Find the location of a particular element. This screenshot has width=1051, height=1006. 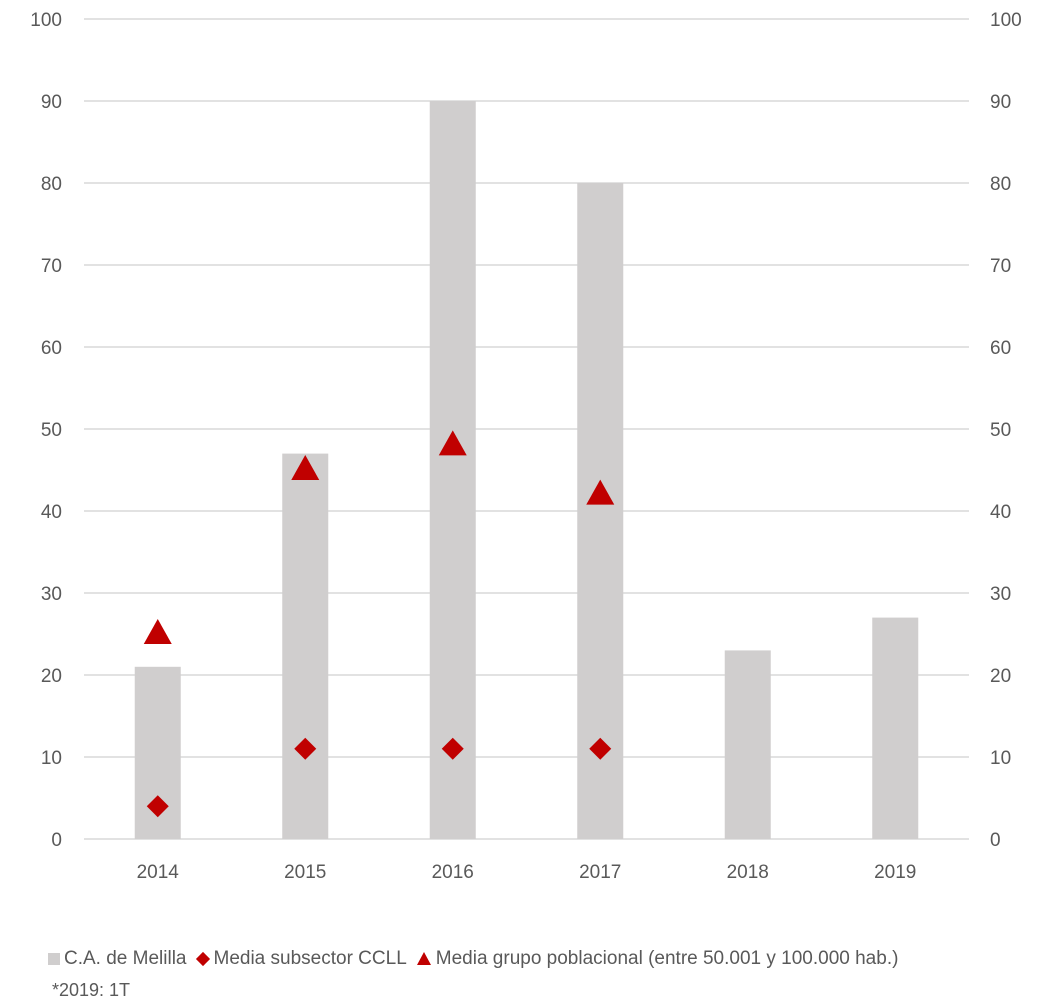

x-tick-label: 2016 is located at coordinates (453, 872).